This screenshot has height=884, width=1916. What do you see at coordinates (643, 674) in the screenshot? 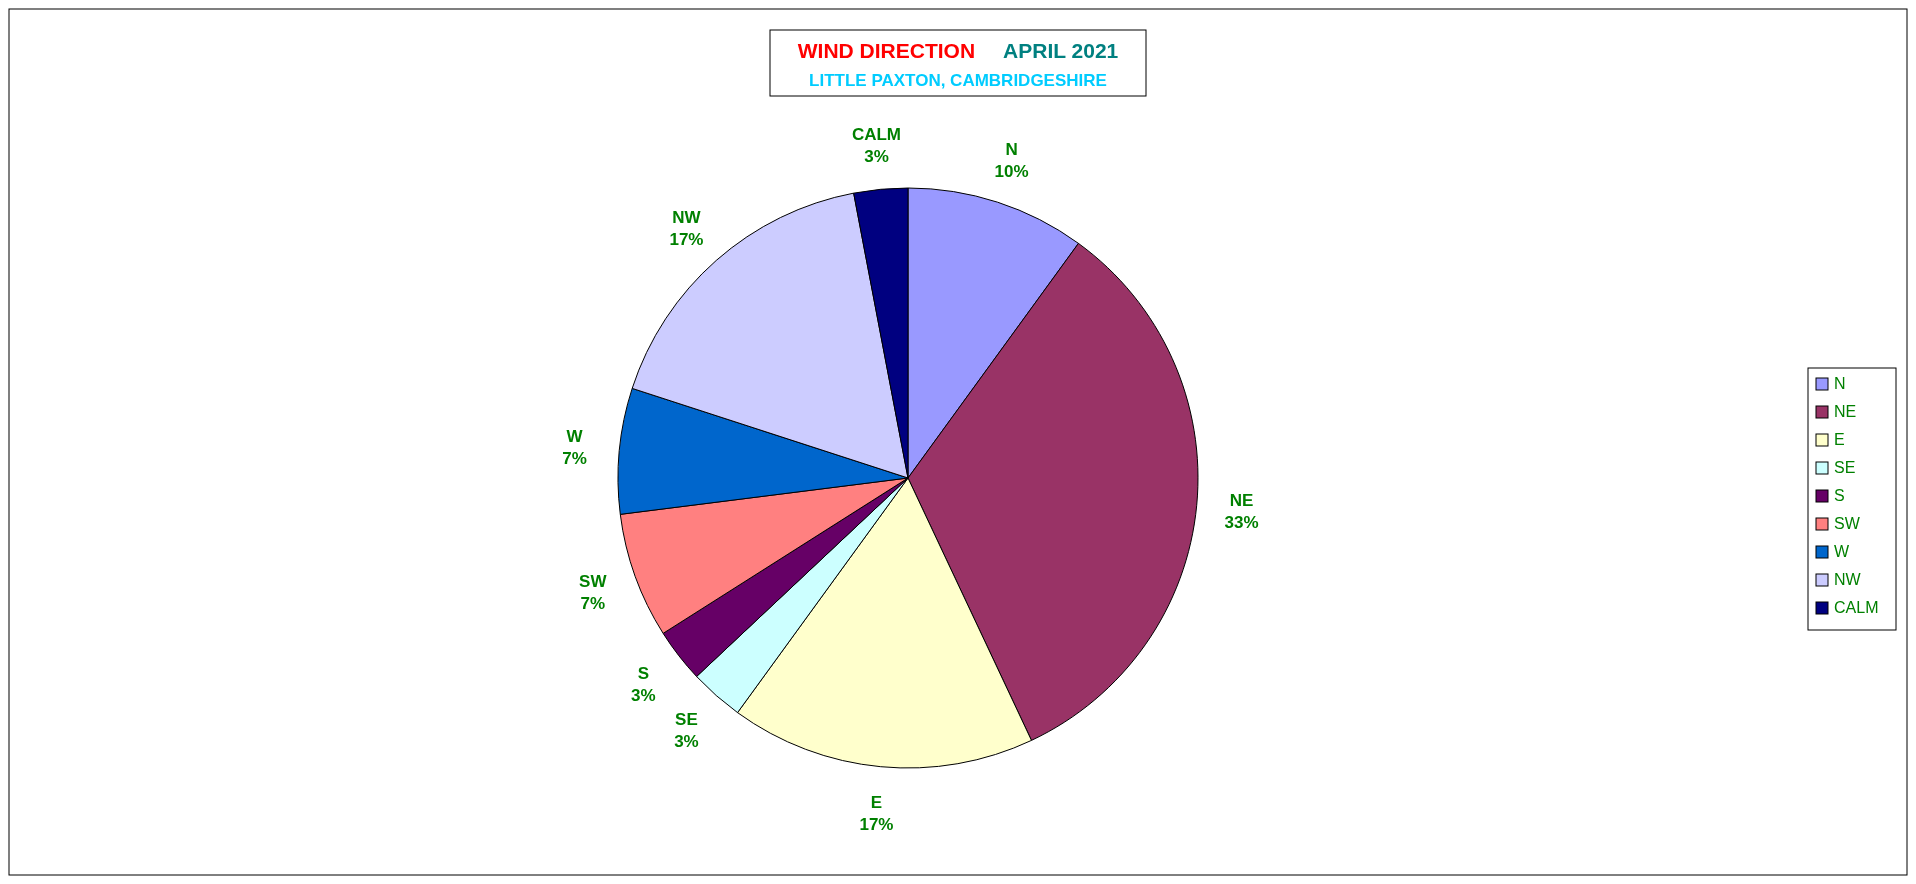
I see `slice-label: S` at bounding box center [643, 674].